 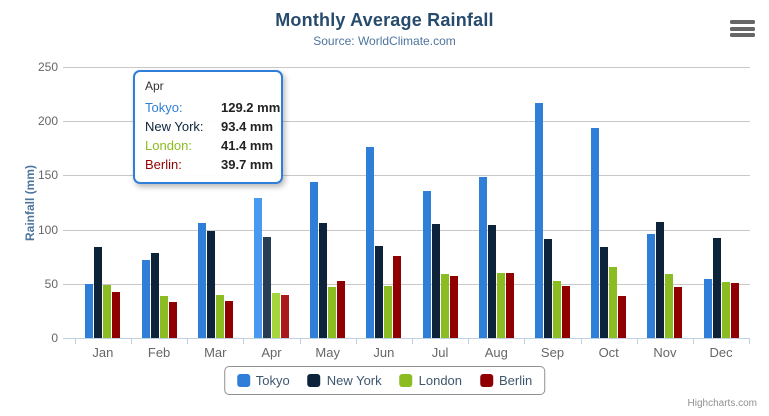 I want to click on bar-tokyo-may, so click(x=314, y=259).